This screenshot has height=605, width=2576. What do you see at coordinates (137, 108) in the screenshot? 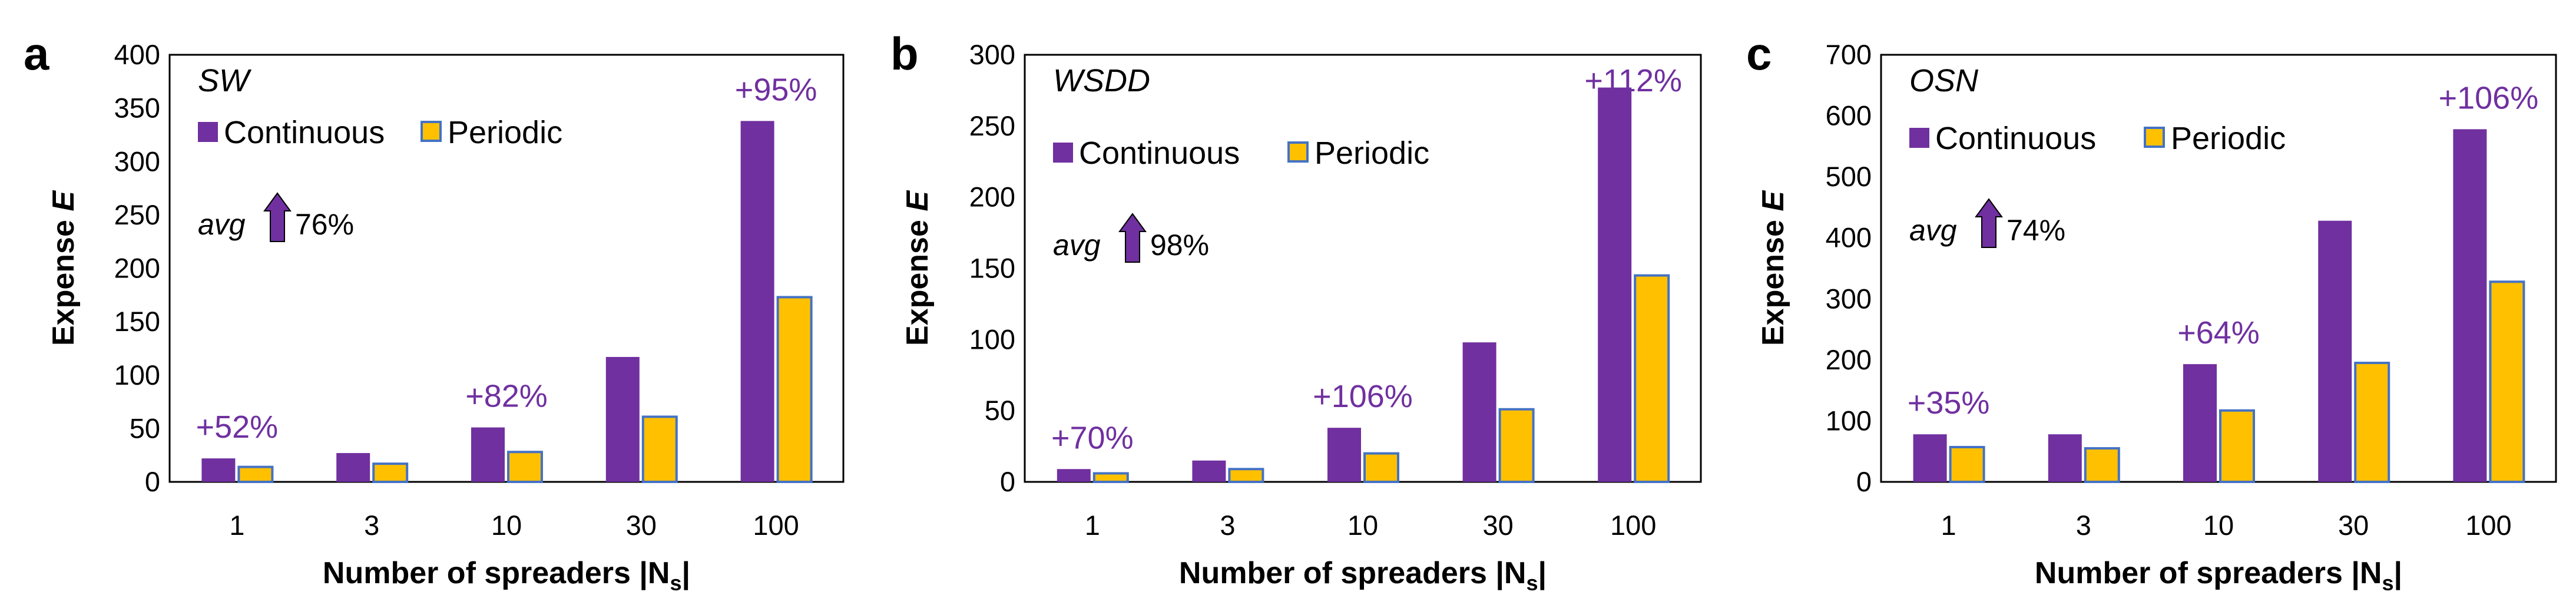
I see `y-tick-label: 350` at bounding box center [137, 108].